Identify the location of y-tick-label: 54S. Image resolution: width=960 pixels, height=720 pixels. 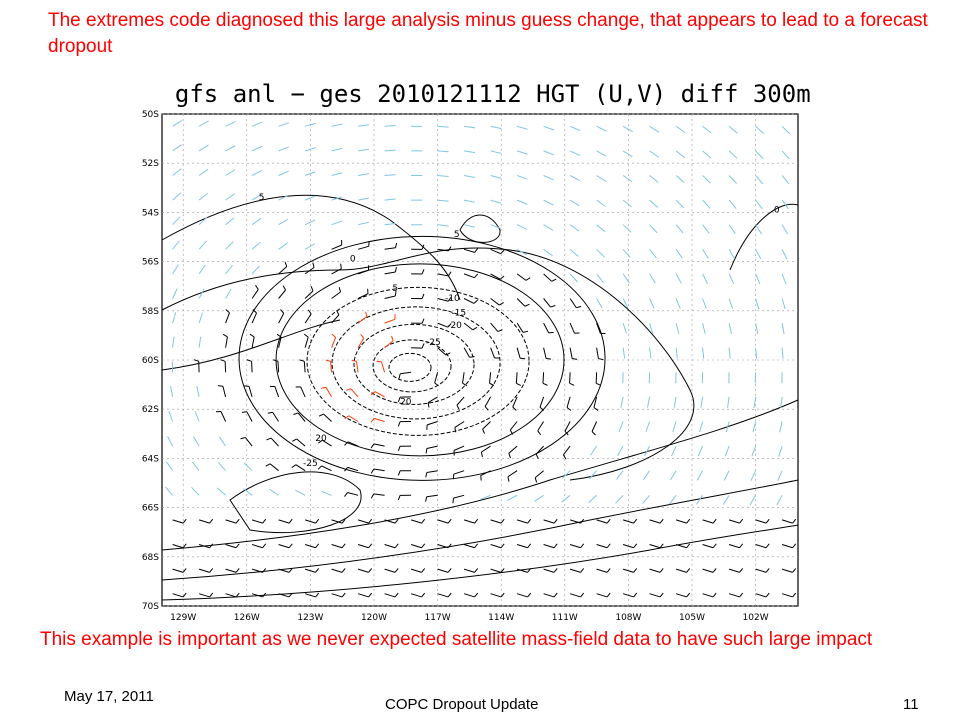
(150, 213).